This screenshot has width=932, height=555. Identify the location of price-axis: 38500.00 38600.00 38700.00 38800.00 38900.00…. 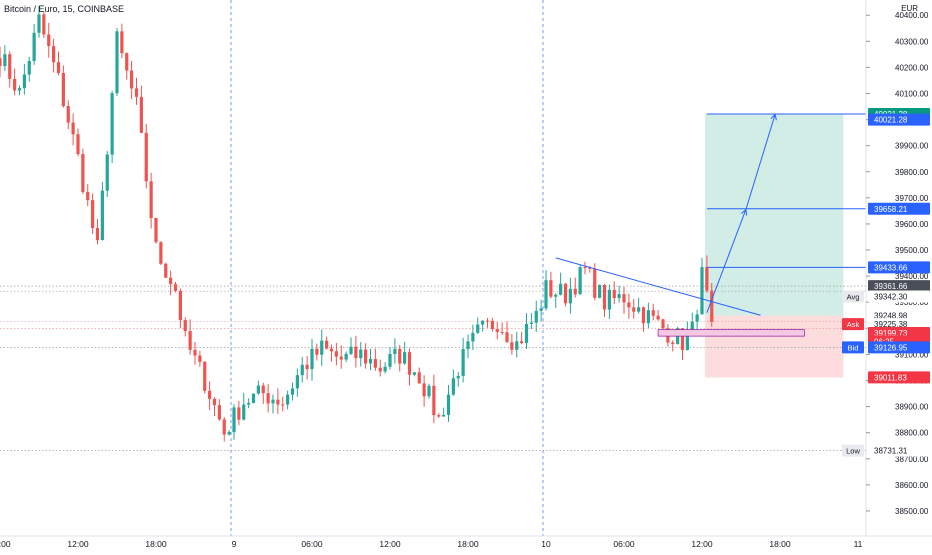
(887, 275).